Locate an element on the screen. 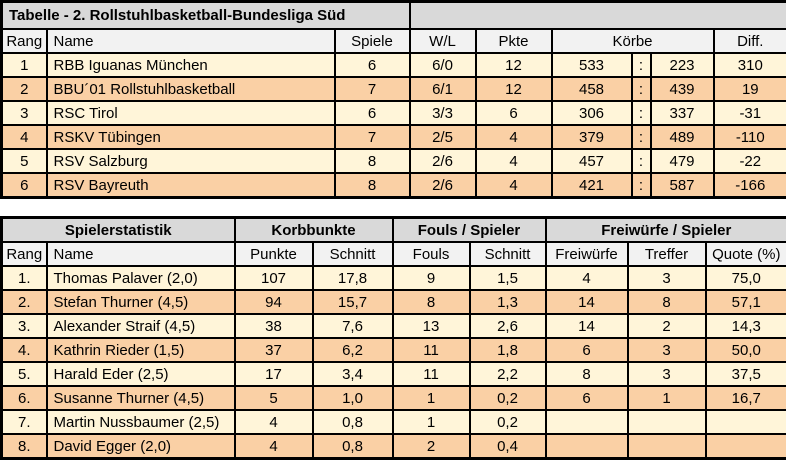 The image size is (786, 460). col-header-pkte: Pkte is located at coordinates (514, 41).